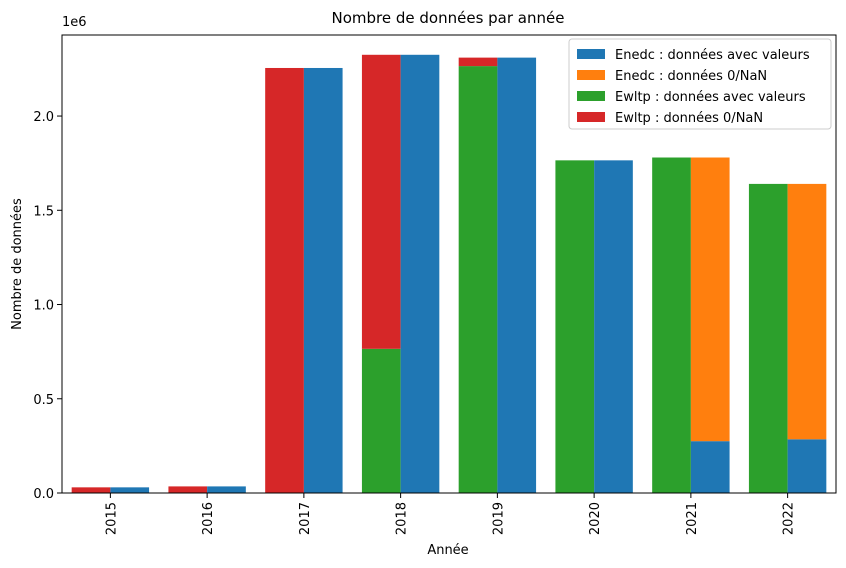 This screenshot has height=568, width=846. Describe the element at coordinates (381, 420) in the screenshot. I see `bar-ewltp-valeurs-2018` at that location.